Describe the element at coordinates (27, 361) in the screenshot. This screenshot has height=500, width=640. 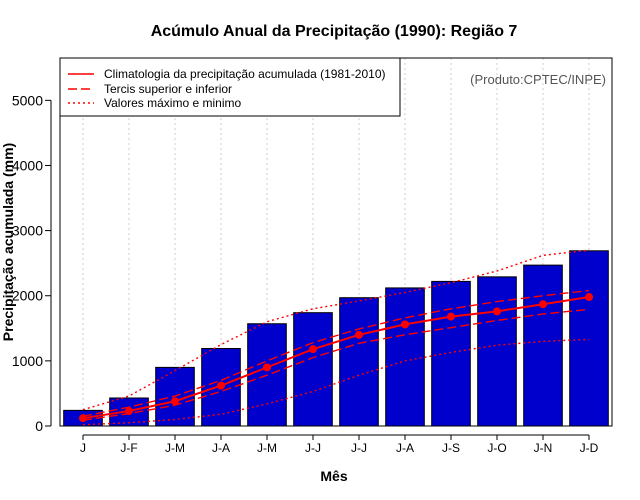
I see `y-tick-label: 1000` at that location.